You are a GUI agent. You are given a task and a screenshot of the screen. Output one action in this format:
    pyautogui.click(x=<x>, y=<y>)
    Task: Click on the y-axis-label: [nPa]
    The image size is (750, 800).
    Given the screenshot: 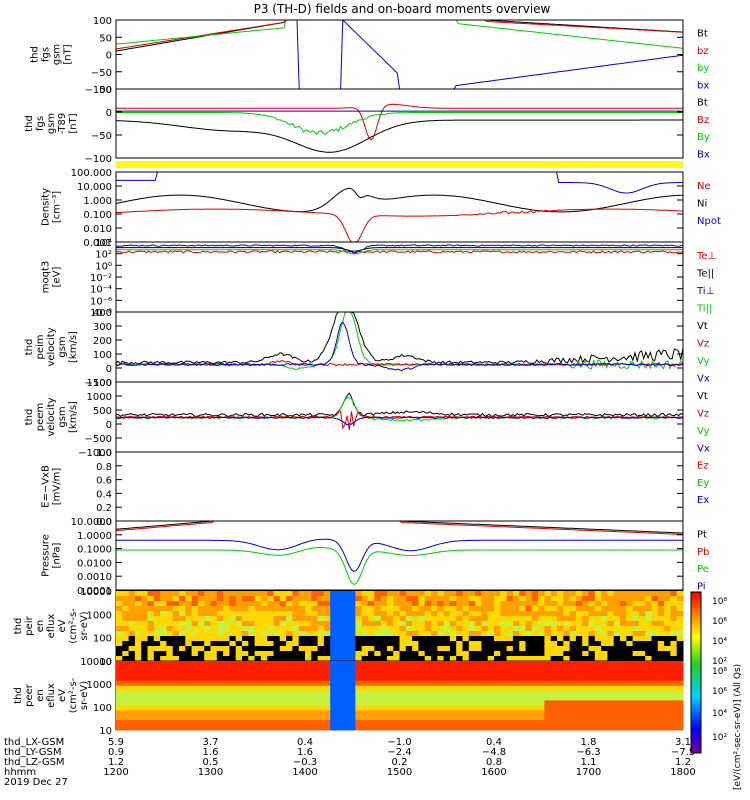 What is the action you would take?
    pyautogui.click(x=57, y=555)
    